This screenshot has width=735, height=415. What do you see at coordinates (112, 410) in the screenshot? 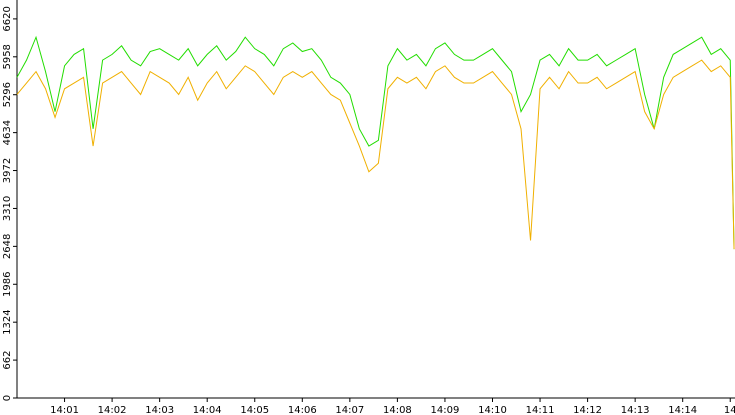
I see `x-tick-label: 14:02` at bounding box center [112, 410].